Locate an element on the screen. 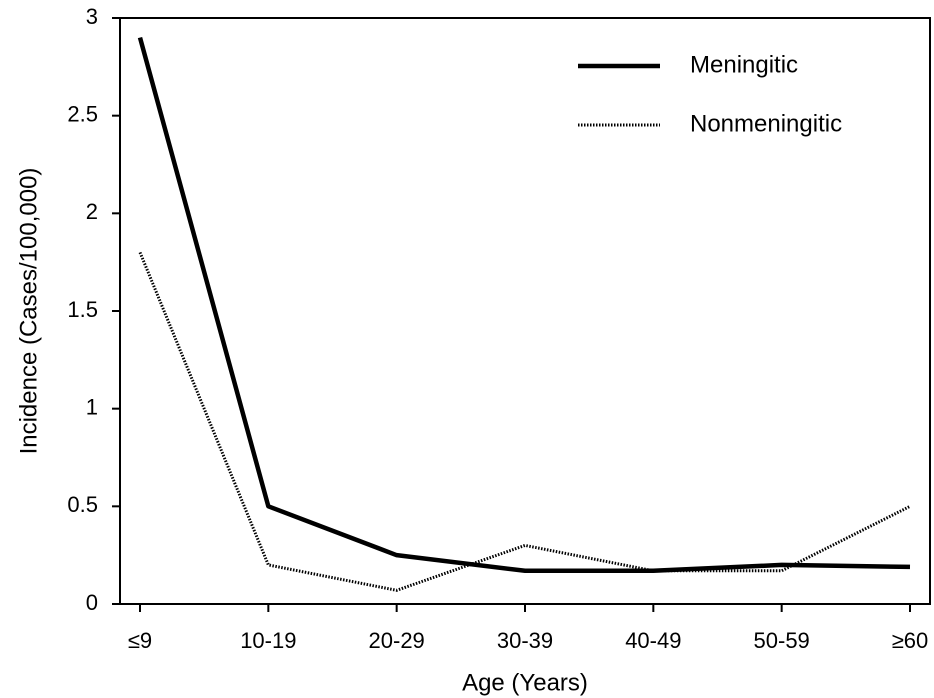 This screenshot has width=934, height=698. x-axis-label: Age (Years) is located at coordinates (525, 682).